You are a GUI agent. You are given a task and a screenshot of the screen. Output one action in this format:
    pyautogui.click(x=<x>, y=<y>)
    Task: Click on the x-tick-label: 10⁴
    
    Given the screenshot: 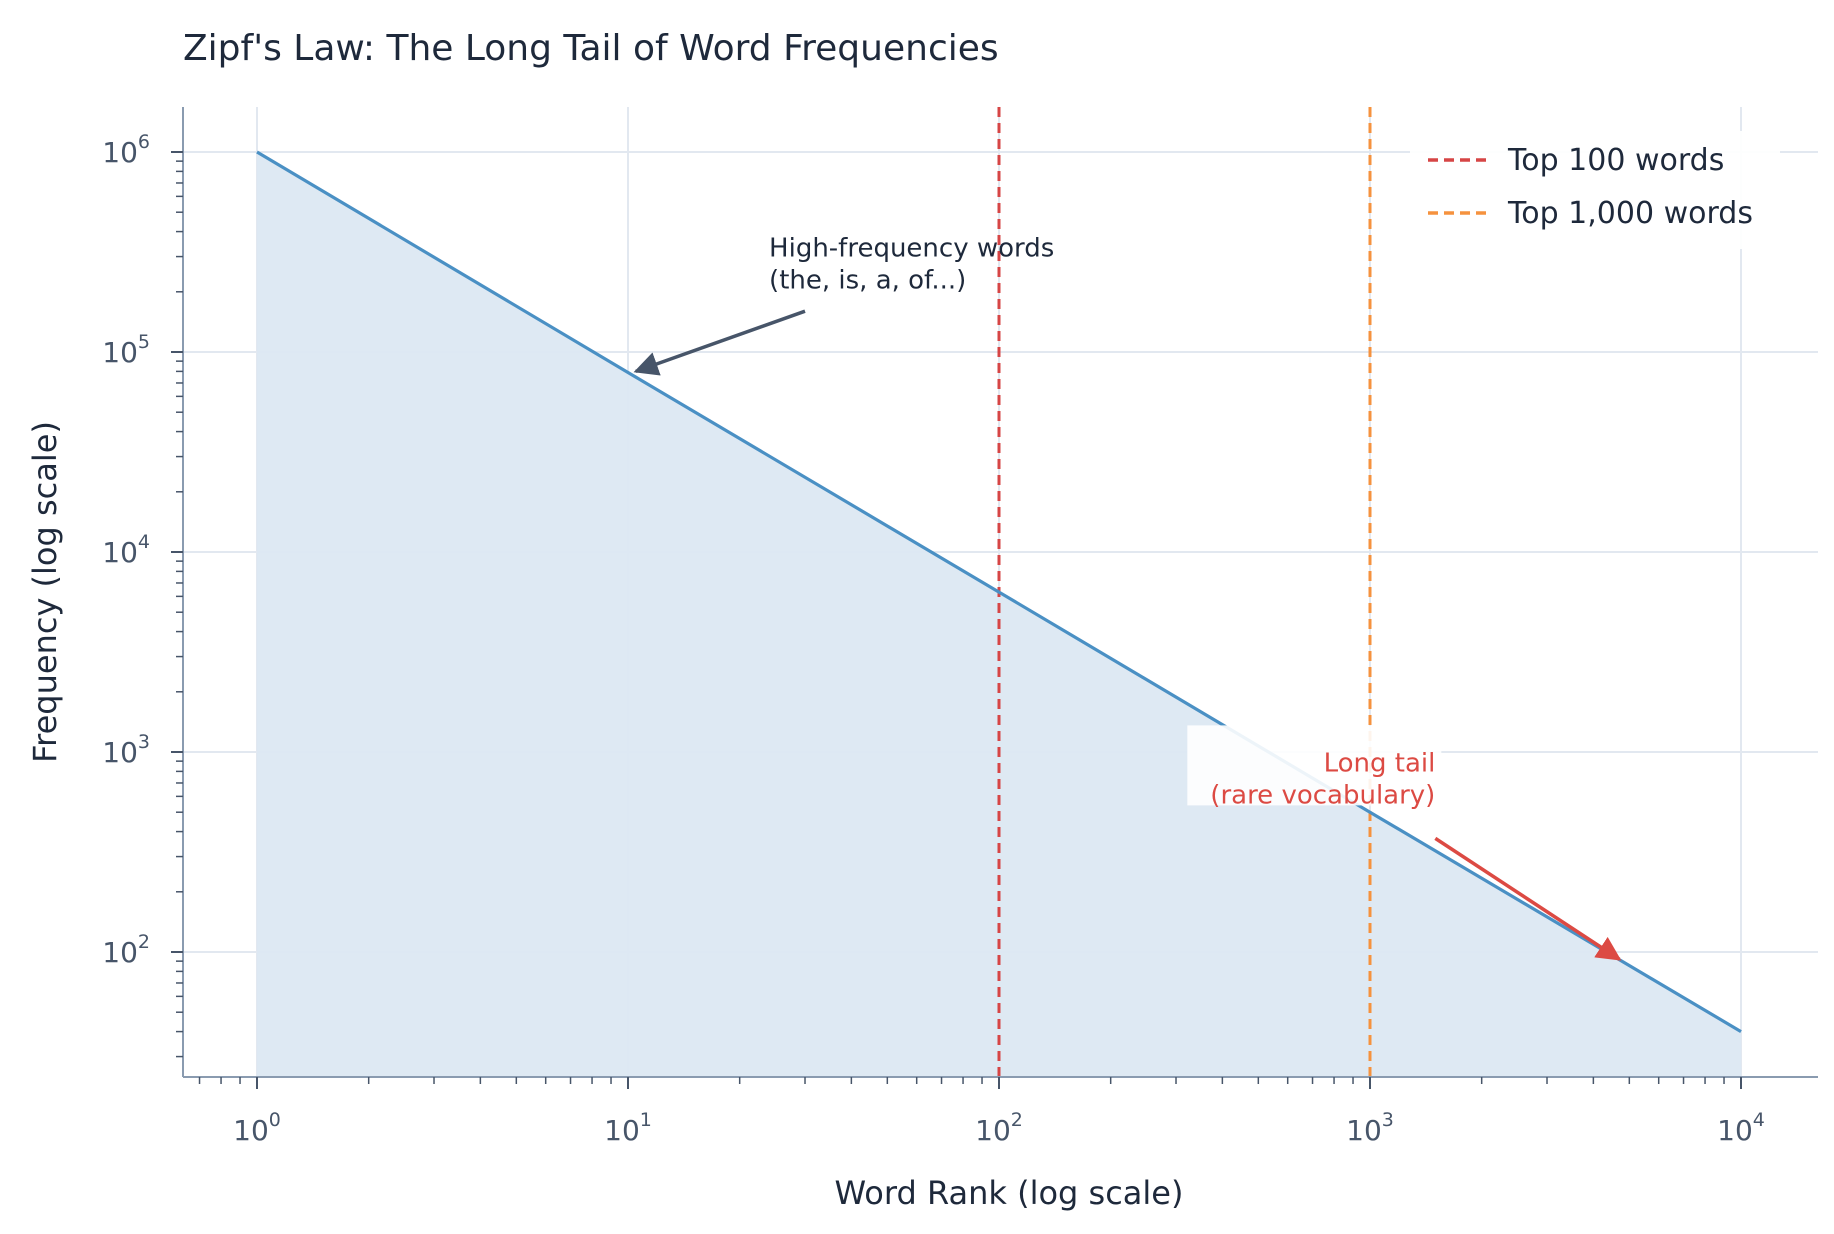 What is the action you would take?
    pyautogui.click(x=1741, y=1128)
    